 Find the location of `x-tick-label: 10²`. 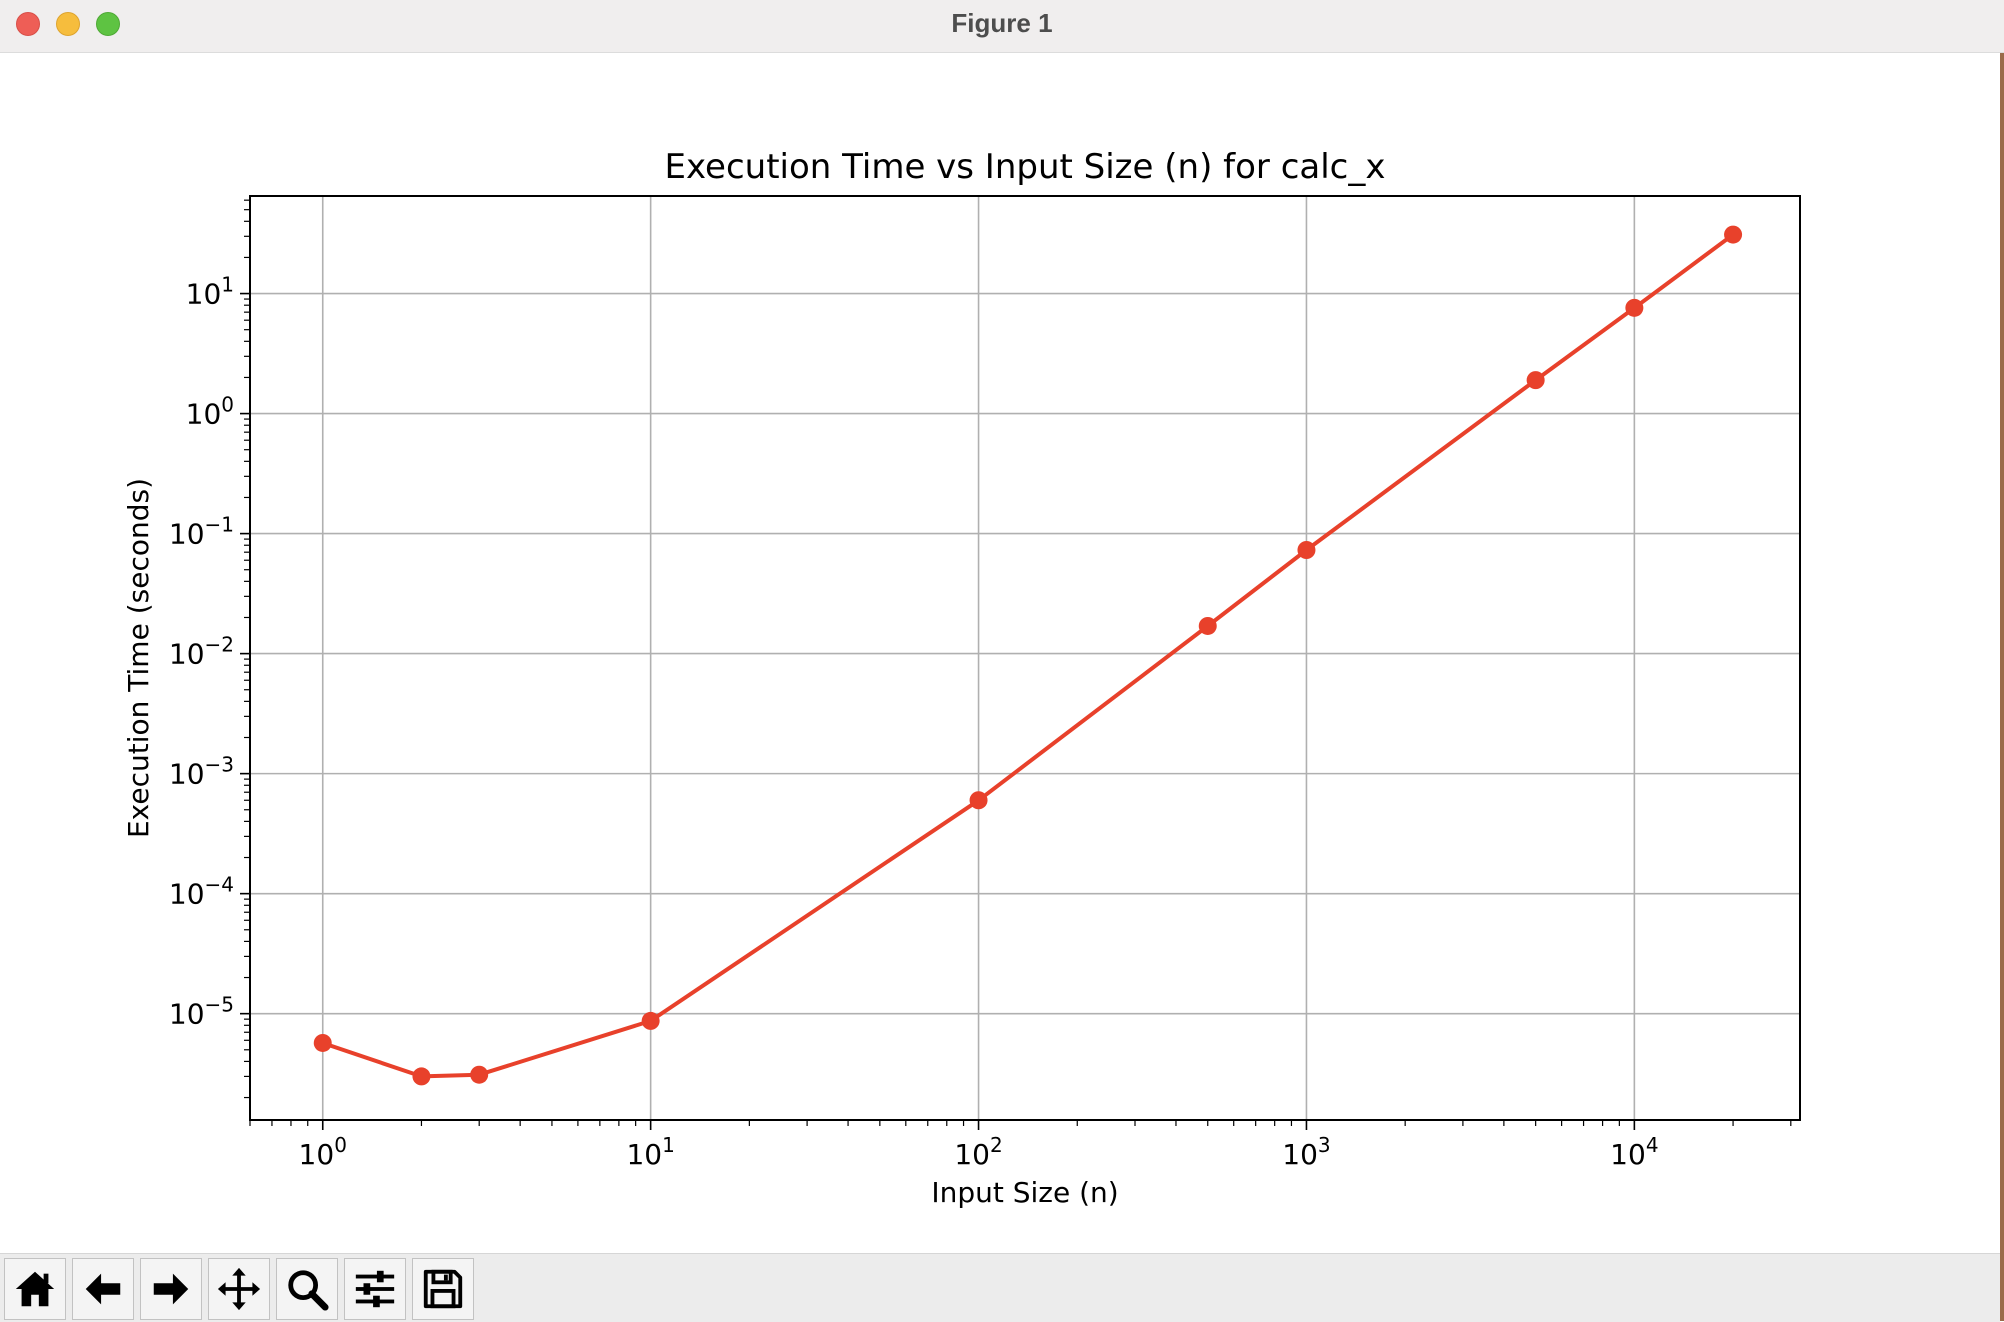

x-tick-label: 10² is located at coordinates (978, 1152).